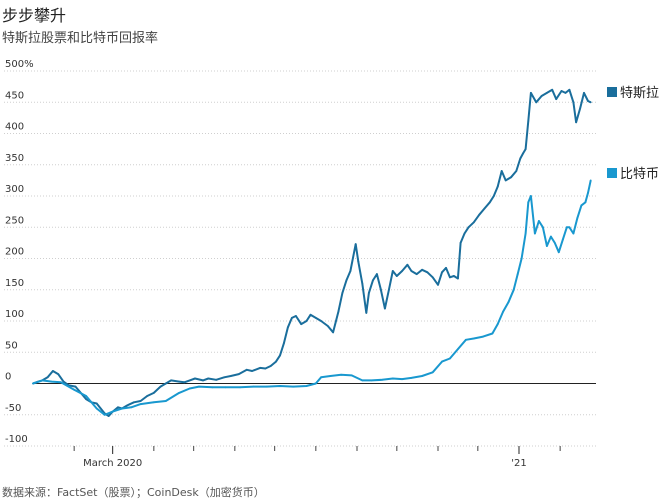 The height and width of the screenshot is (503, 668). What do you see at coordinates (14, 127) in the screenshot?
I see `y-tick-label: 400` at bounding box center [14, 127].